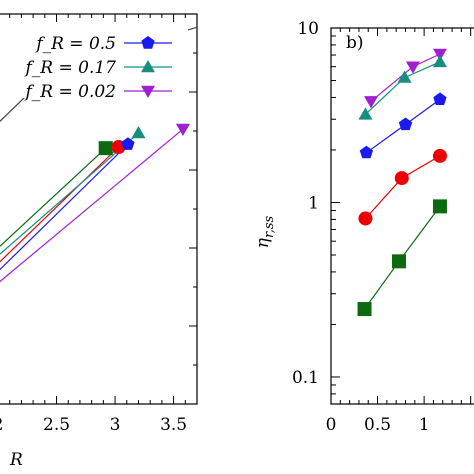 The height and width of the screenshot is (474, 474). Describe the element at coordinates (16, 460) in the screenshot. I see `left-x-axis-label: R` at that location.